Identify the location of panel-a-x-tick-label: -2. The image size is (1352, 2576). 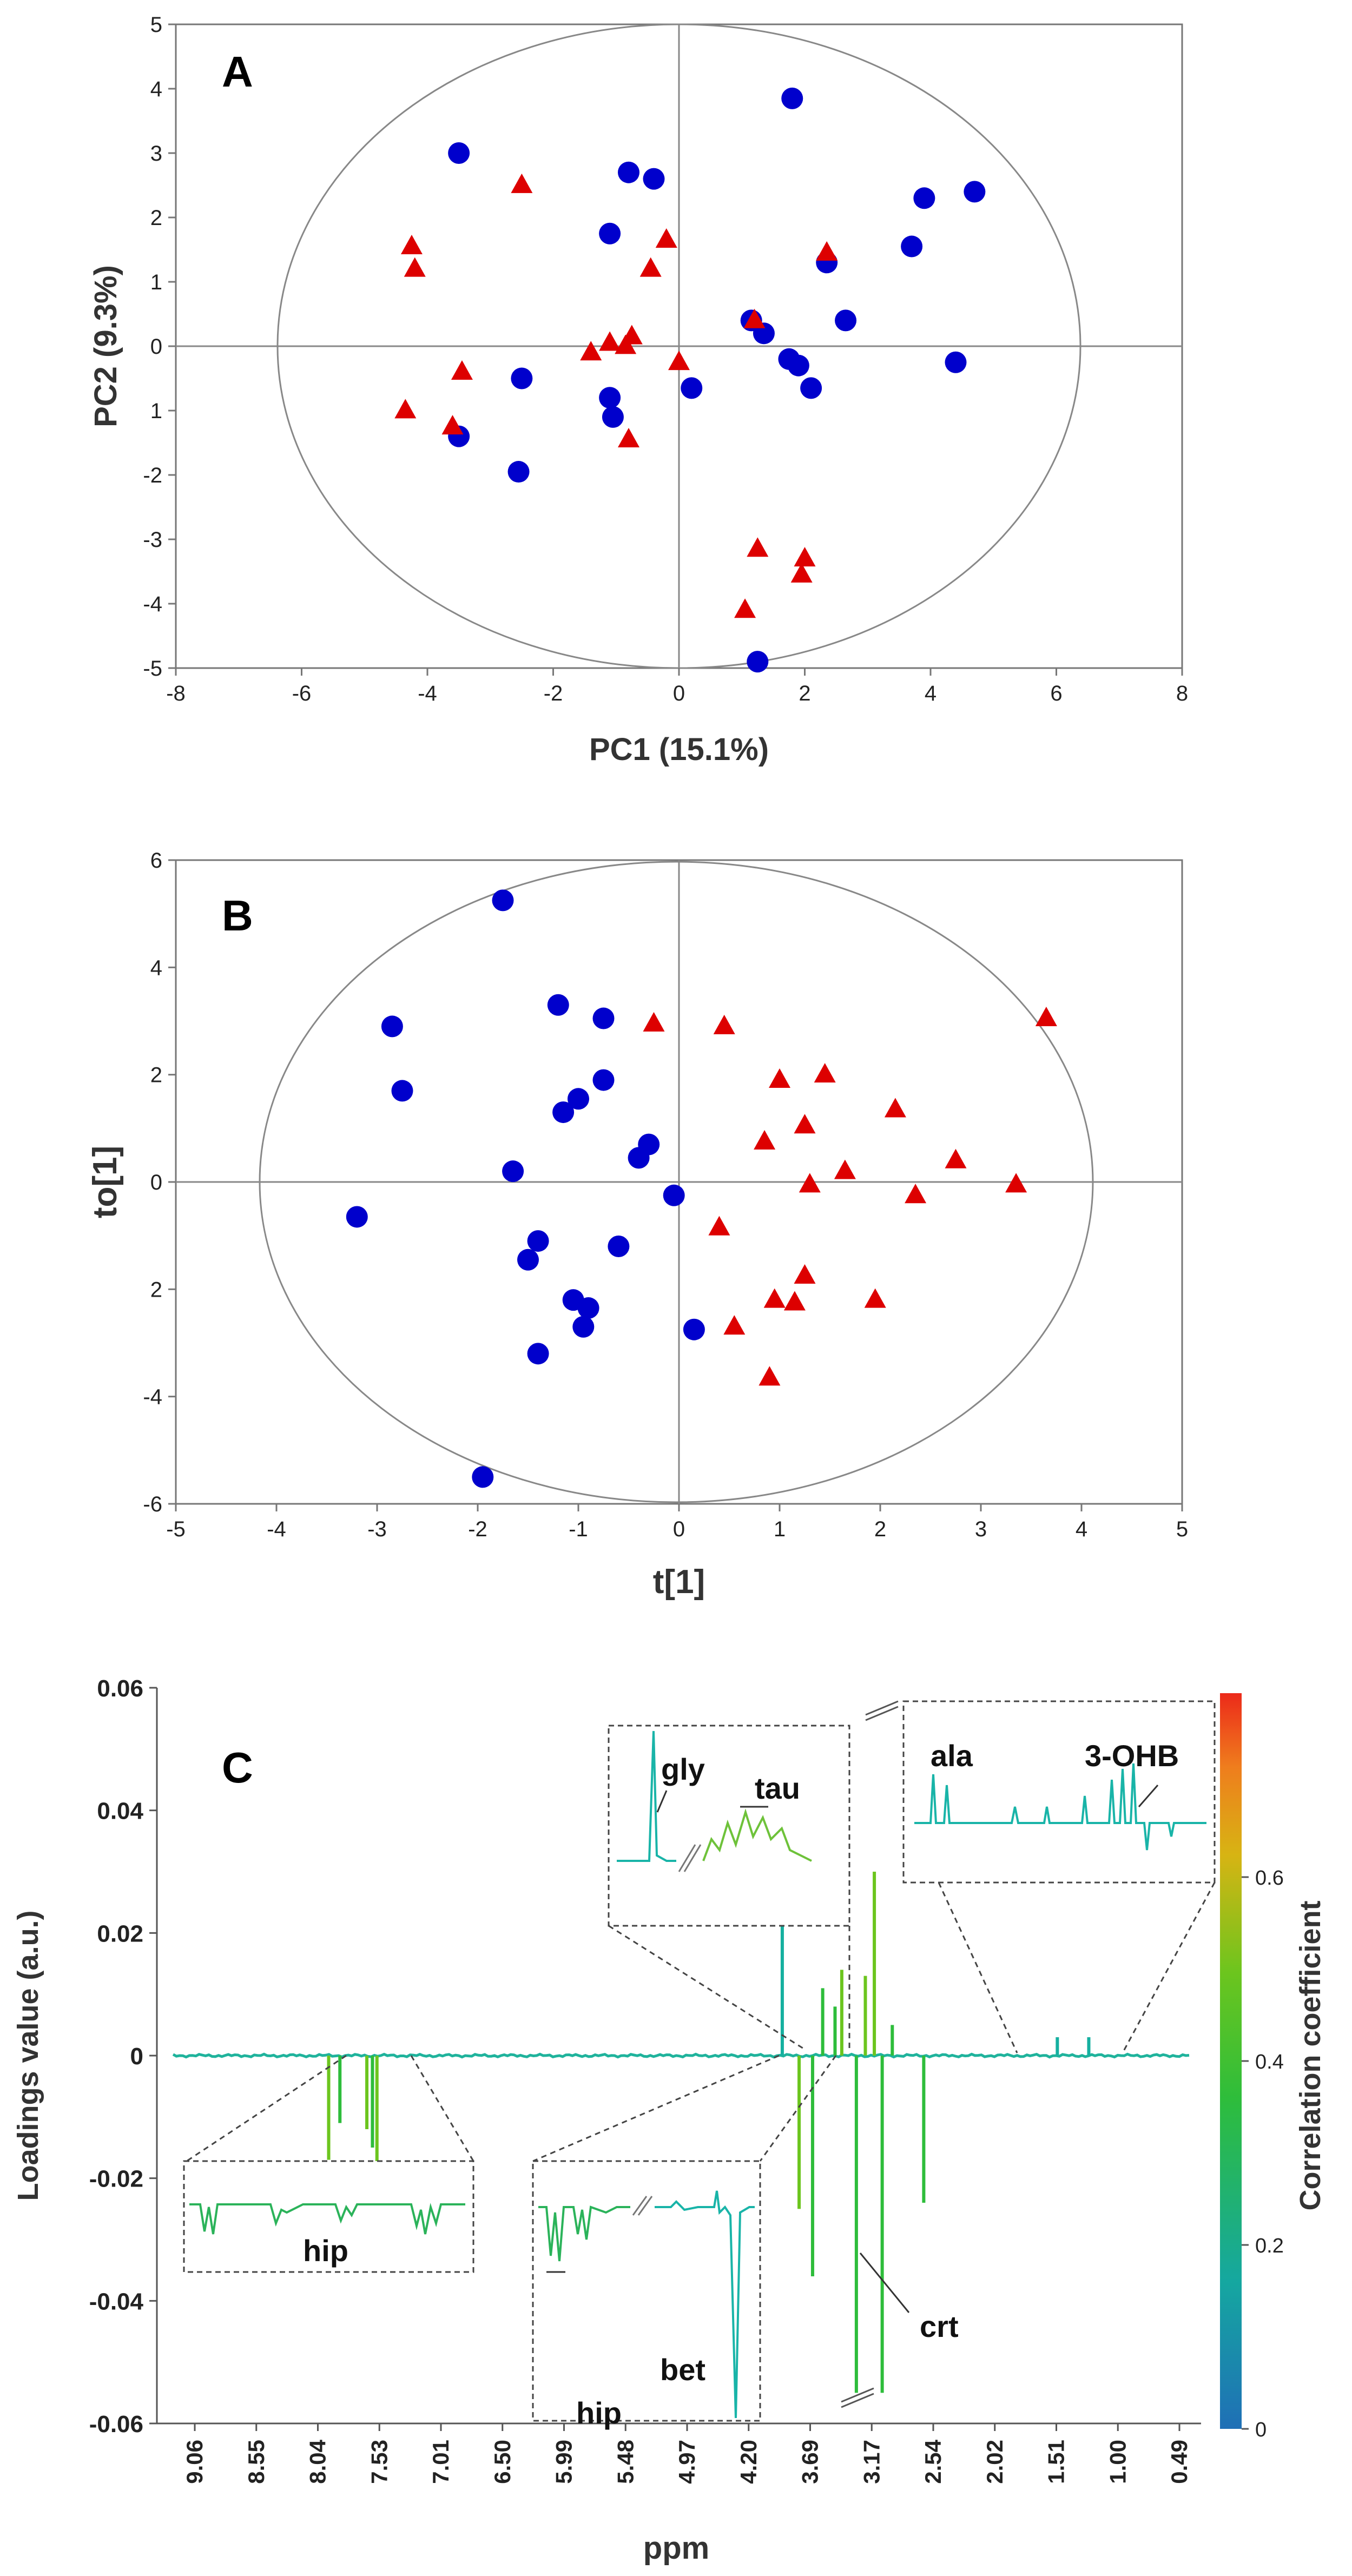
(553, 693).